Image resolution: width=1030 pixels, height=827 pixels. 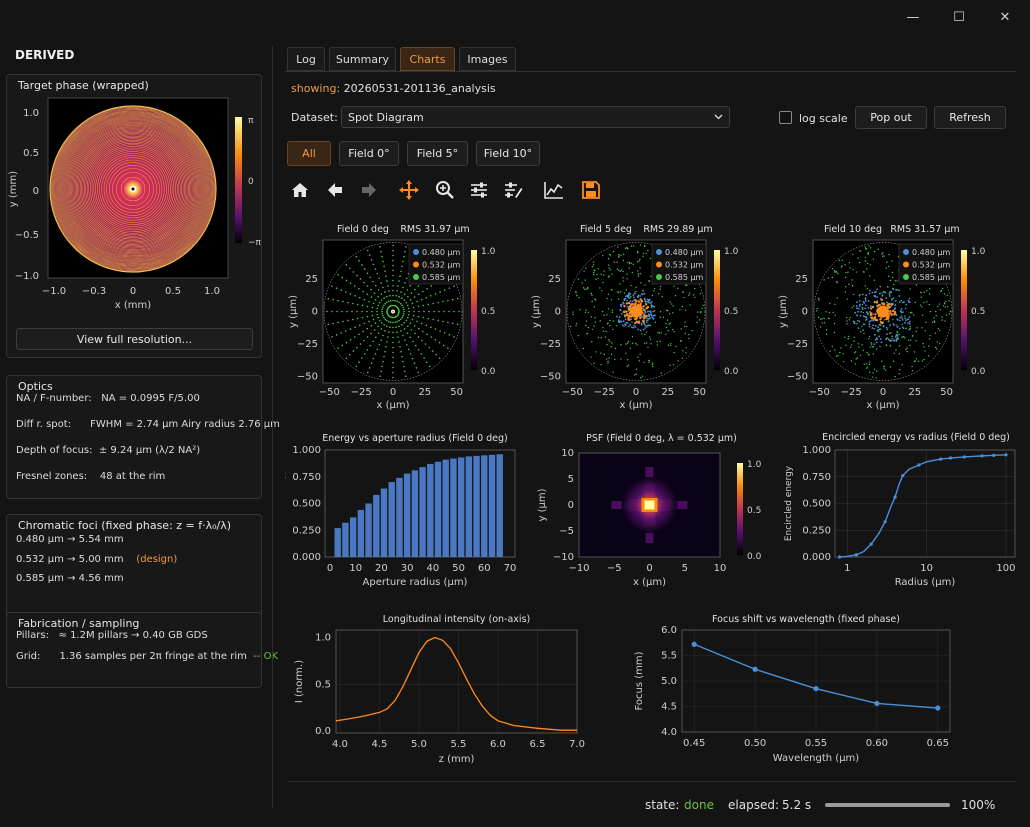 I want to click on phase-ring, so click(x=133, y=189).